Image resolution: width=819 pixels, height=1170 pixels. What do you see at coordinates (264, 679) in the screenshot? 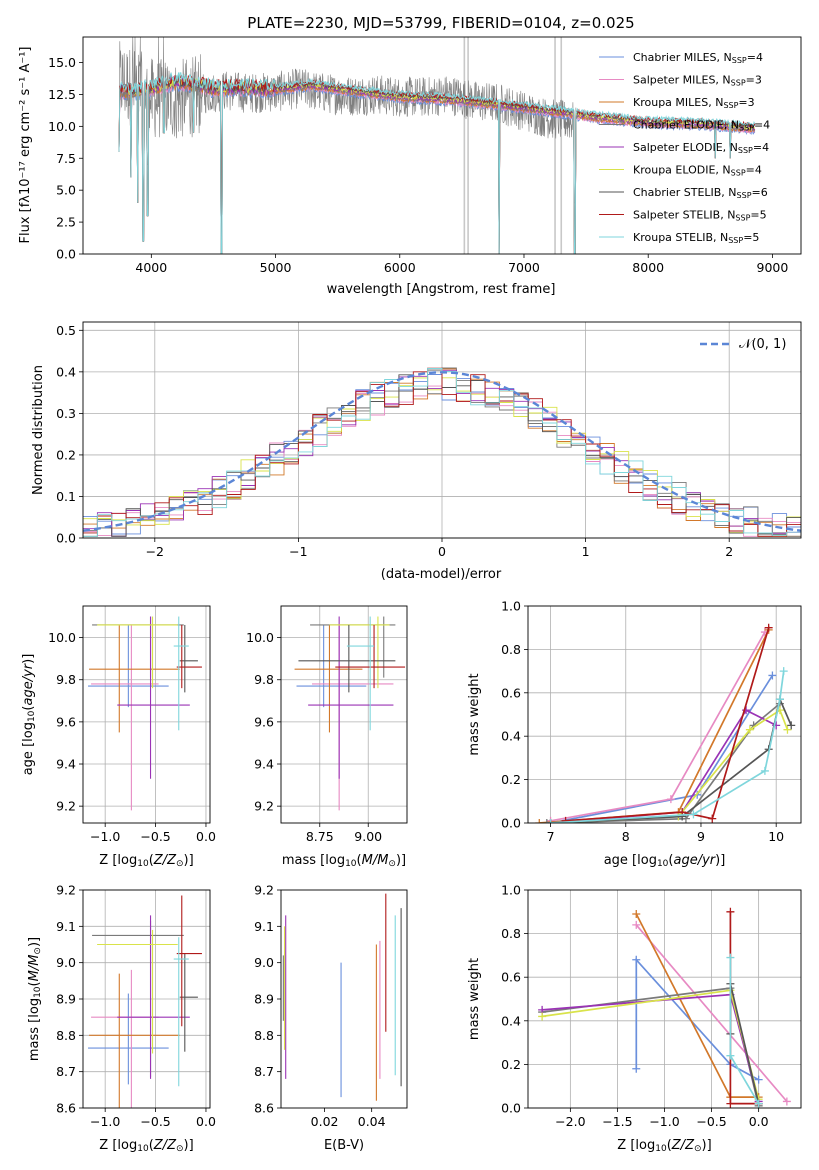
I see `y-tick-label: 9.8` at bounding box center [264, 679].